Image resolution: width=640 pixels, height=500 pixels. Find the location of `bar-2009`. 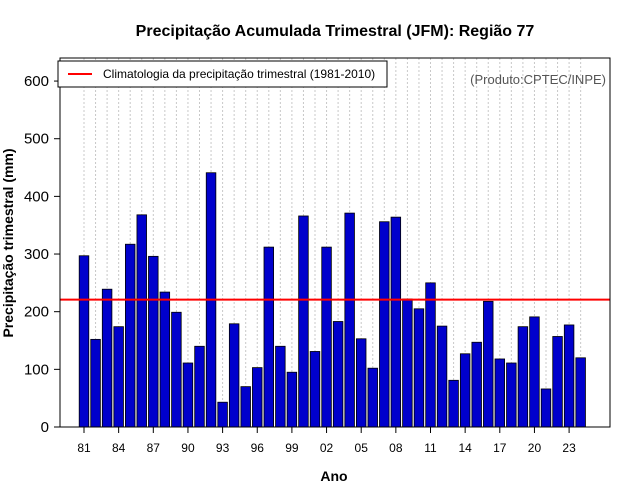

bar-2009 is located at coordinates (407, 363).